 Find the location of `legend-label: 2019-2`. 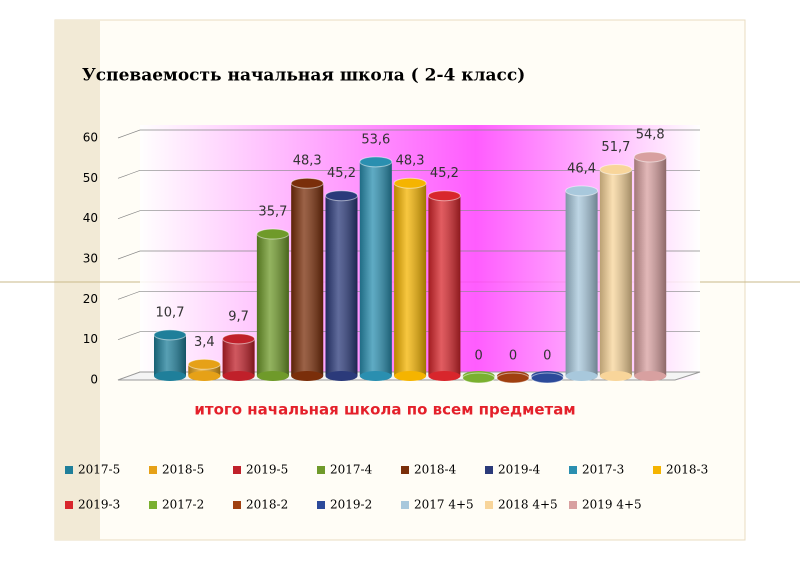

legend-label: 2019-2 is located at coordinates (351, 505).